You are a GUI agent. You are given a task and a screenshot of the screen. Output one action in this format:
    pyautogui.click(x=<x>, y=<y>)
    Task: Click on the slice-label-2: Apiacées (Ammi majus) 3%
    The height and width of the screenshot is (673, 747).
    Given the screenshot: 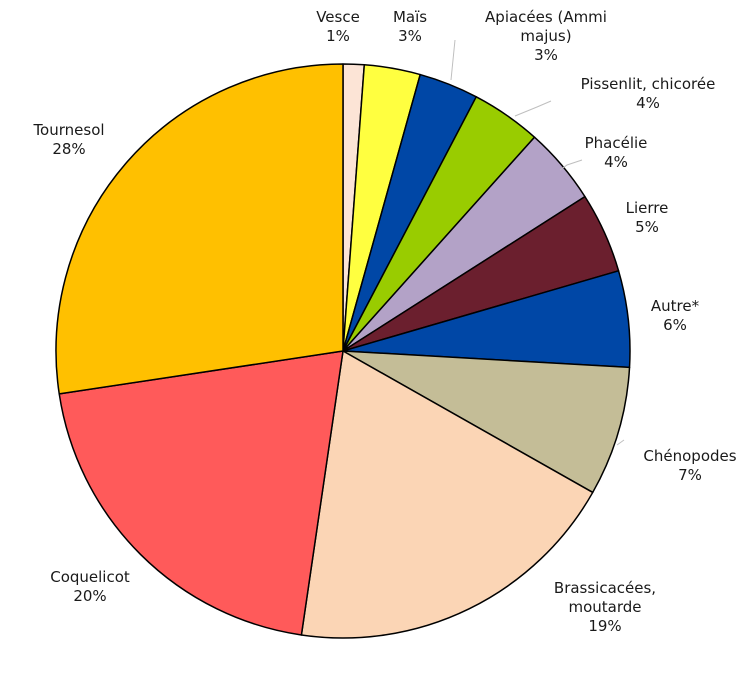 What is the action you would take?
    pyautogui.click(x=546, y=36)
    